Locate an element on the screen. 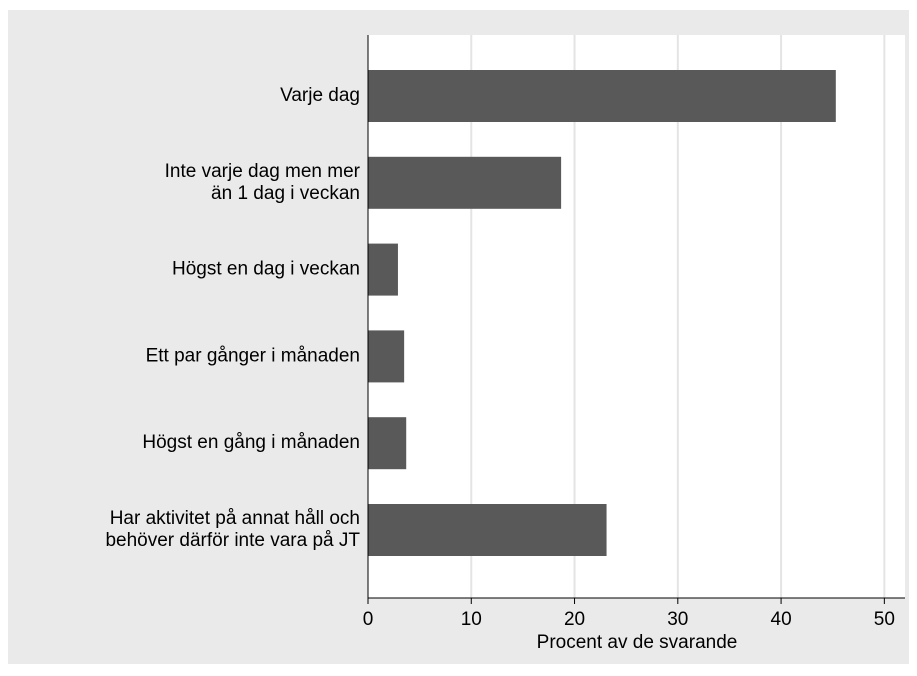 The image size is (917, 676). y-tick-label-line: Ett par gånger i månaden is located at coordinates (253, 355).